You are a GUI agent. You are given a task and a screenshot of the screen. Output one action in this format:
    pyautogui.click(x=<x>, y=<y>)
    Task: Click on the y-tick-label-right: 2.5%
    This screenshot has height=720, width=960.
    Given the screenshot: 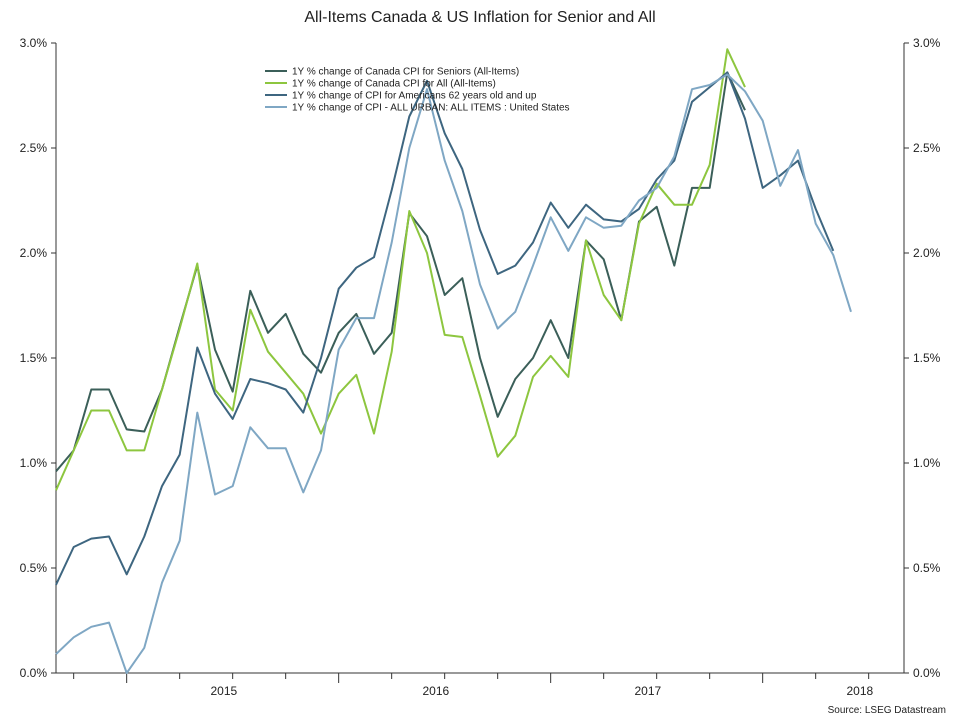 What is the action you would take?
    pyautogui.click(x=927, y=148)
    